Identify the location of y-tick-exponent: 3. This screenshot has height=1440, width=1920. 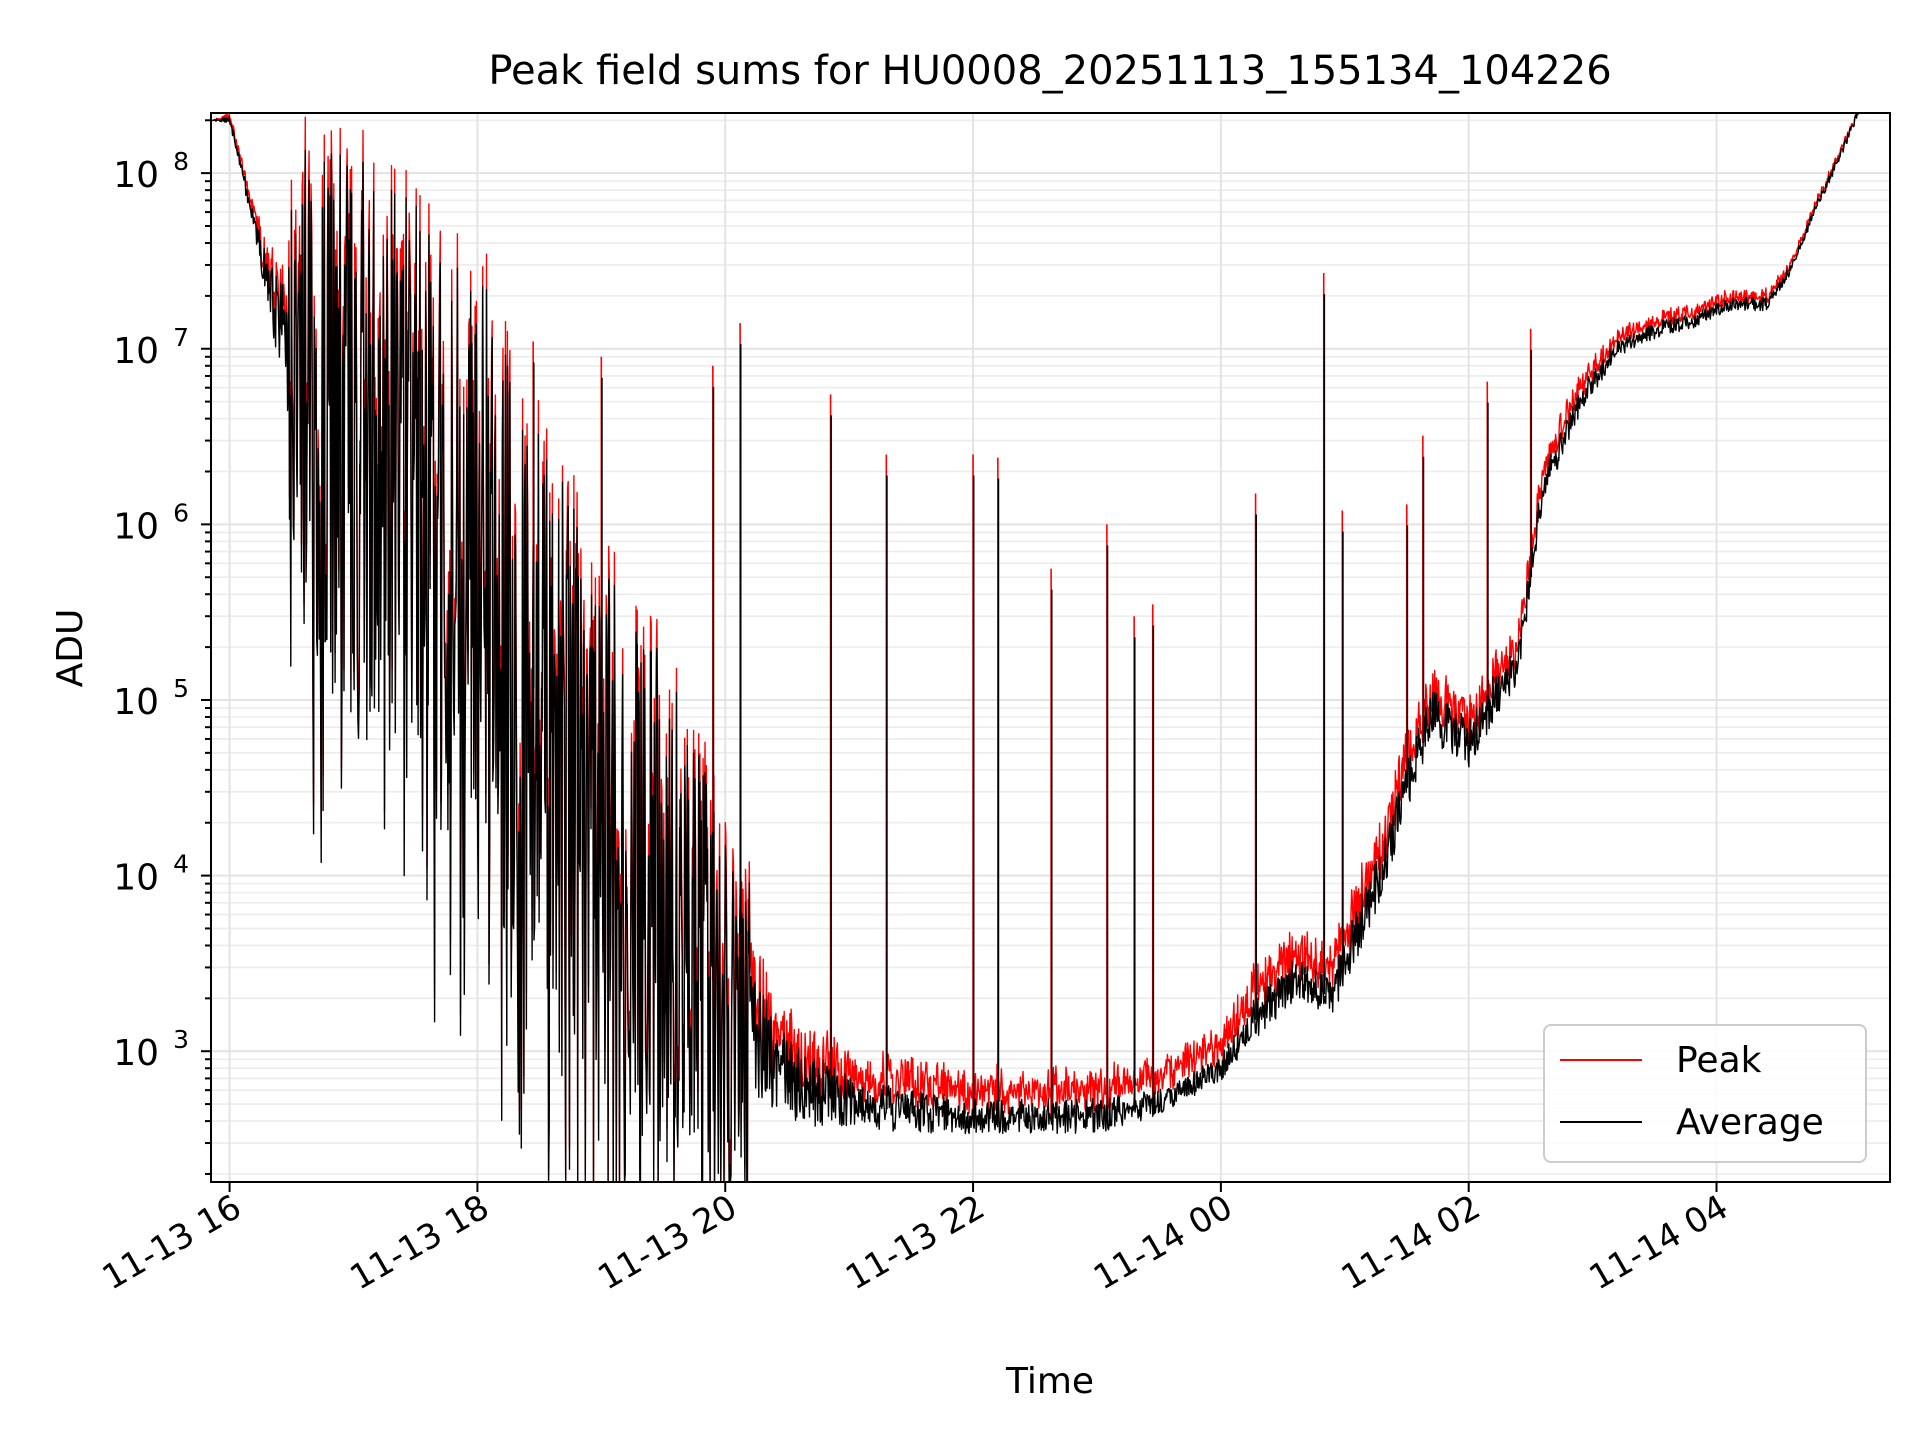
(181, 1039).